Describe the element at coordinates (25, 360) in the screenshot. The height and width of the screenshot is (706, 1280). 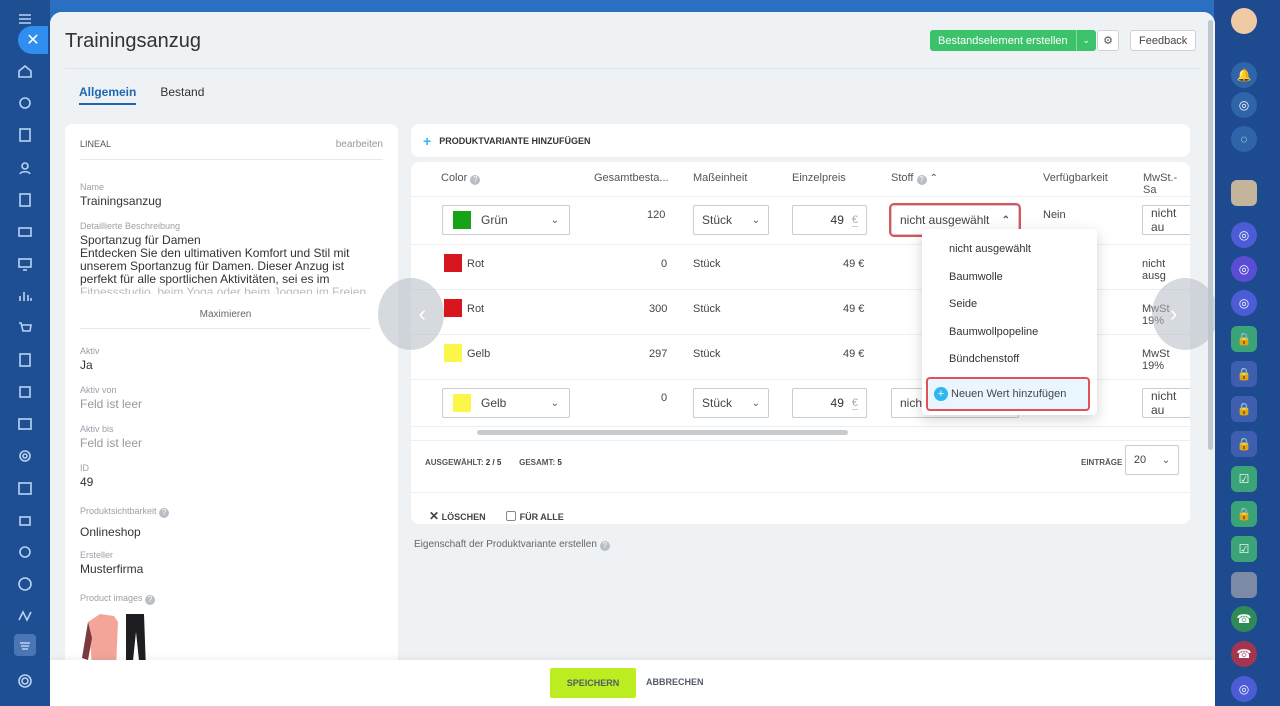
I see `edit-icon` at that location.